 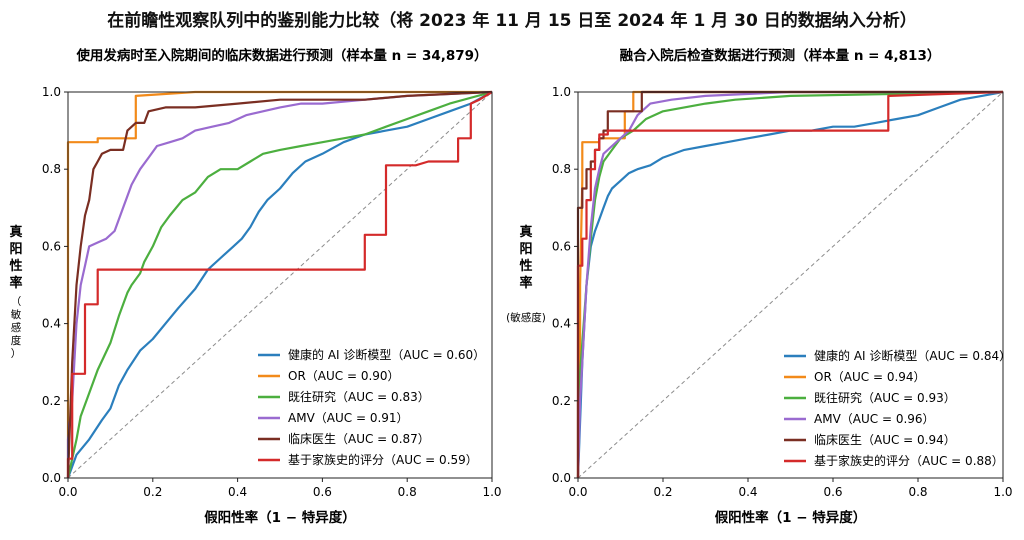 I want to click on chart-subtitle: 融合入院后检查数据进行预测（样本量 n = 4,813）, so click(x=780, y=55).